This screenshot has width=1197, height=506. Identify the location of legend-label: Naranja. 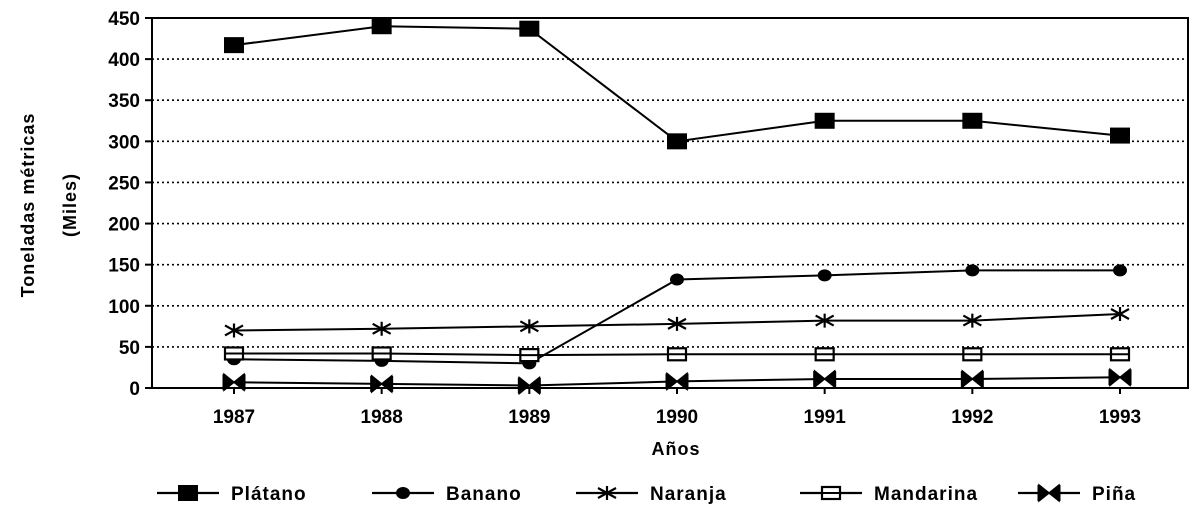
(688, 494).